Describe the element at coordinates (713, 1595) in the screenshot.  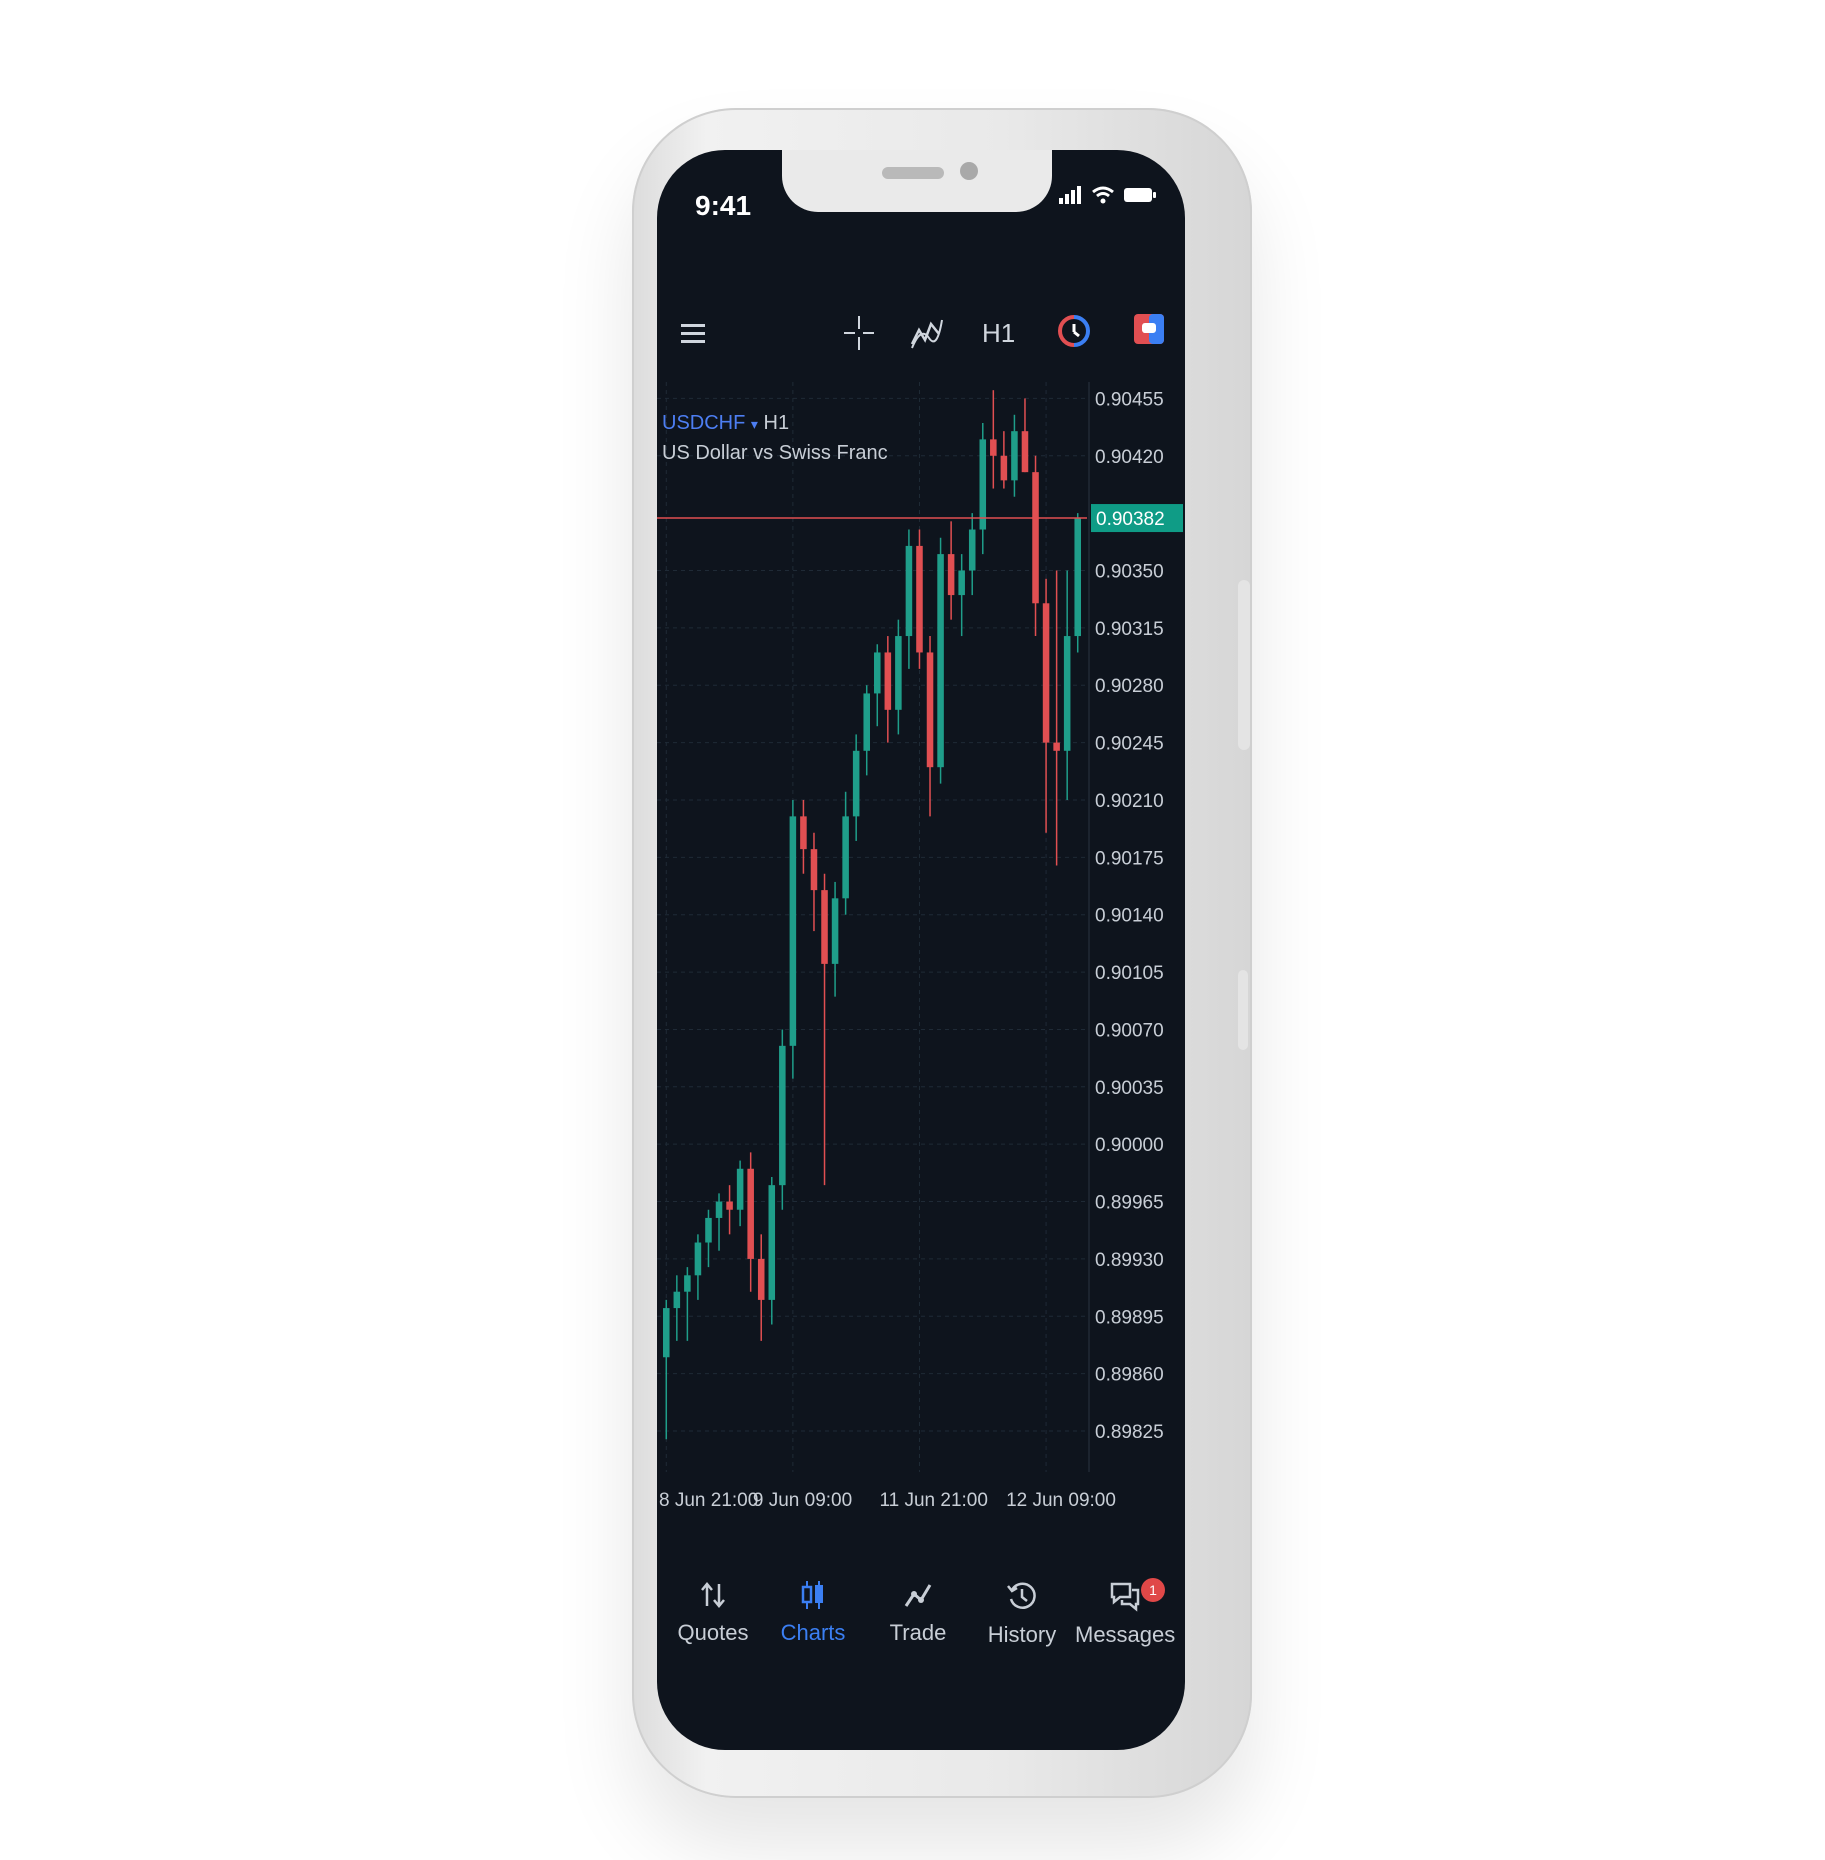
I see `quotes-icon` at that location.